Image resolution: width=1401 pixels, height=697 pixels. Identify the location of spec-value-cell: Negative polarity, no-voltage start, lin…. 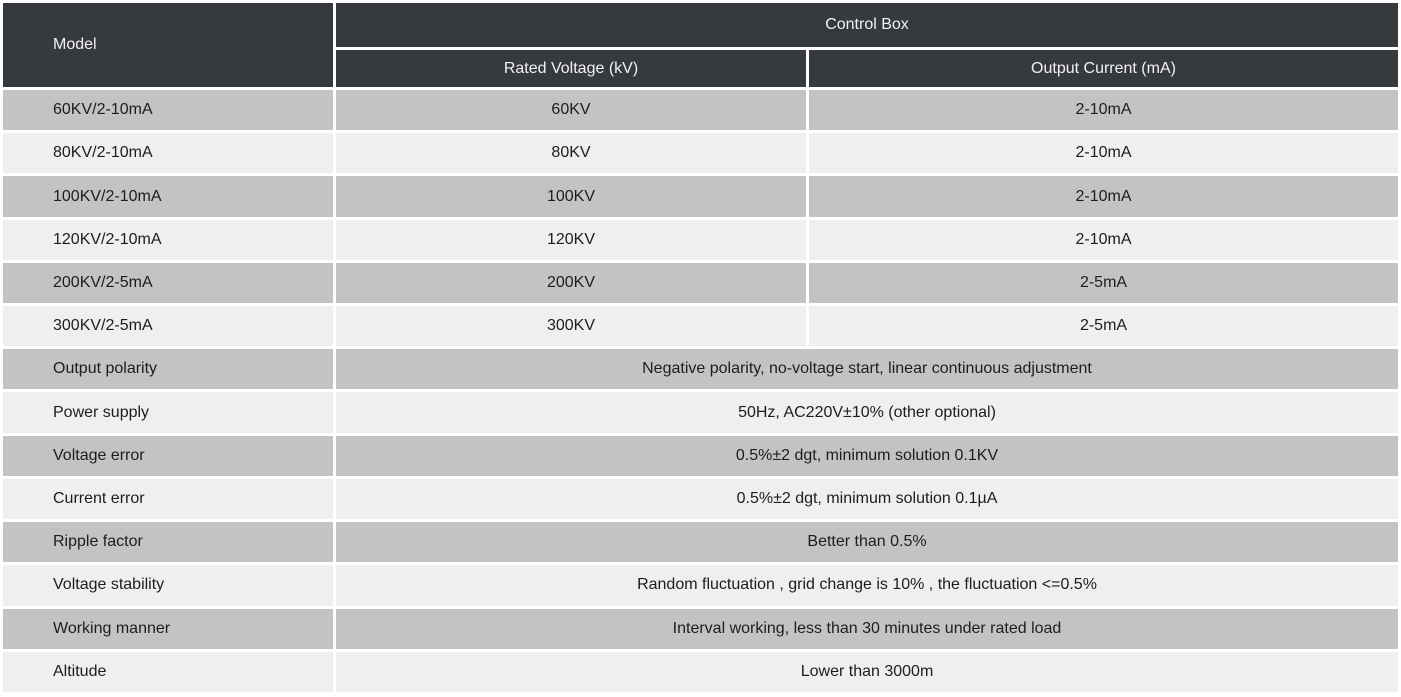
(867, 369).